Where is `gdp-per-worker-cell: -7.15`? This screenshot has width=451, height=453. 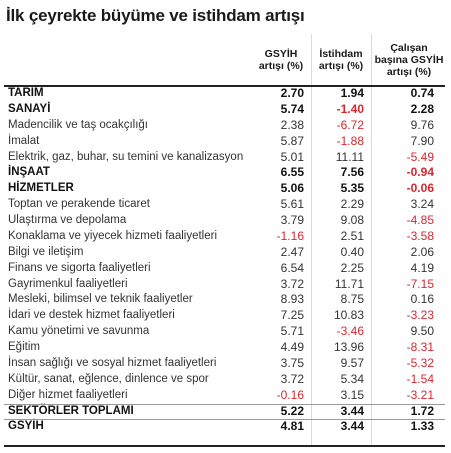 gdp-per-worker-cell: -7.15 is located at coordinates (420, 283).